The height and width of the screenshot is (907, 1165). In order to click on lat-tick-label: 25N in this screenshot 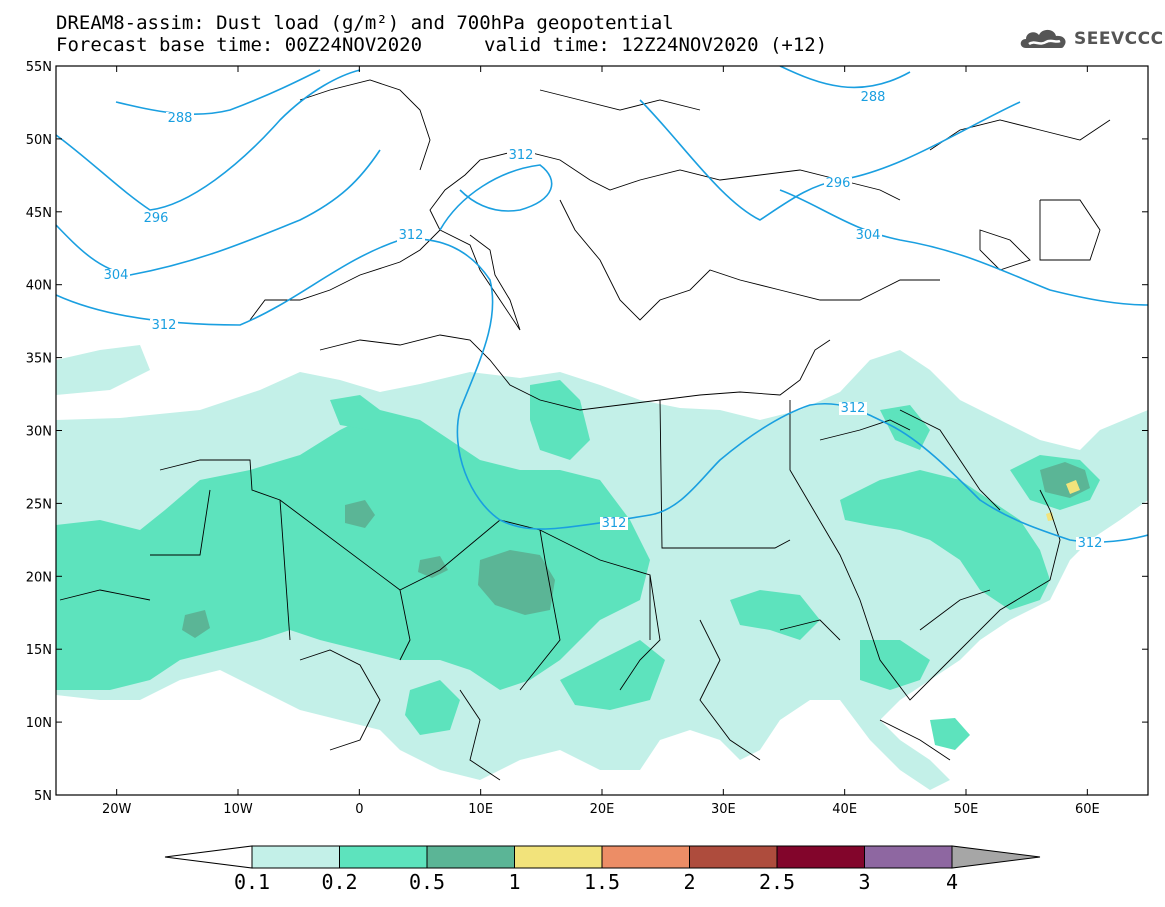, I will do `click(39, 504)`.